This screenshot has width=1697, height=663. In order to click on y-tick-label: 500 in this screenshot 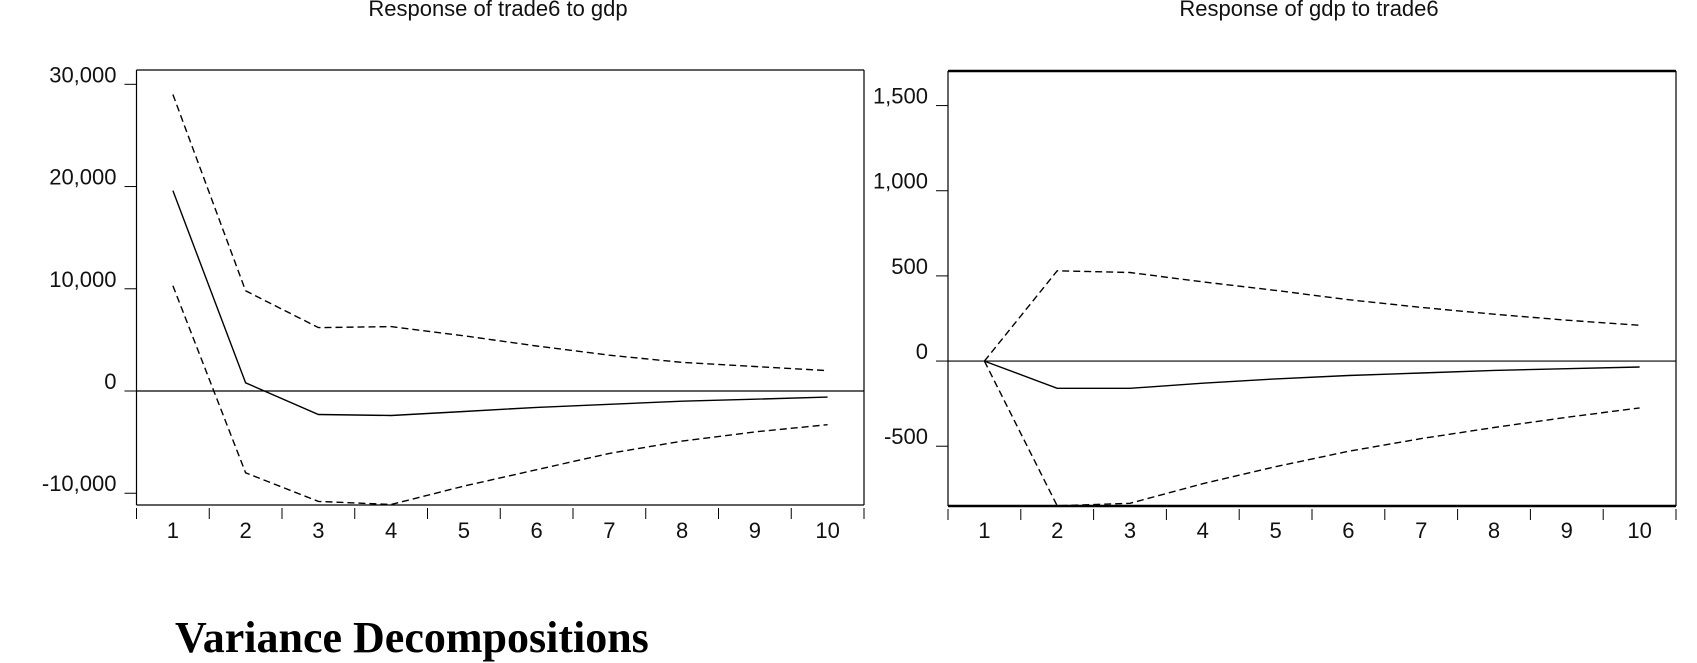, I will do `click(909, 266)`.